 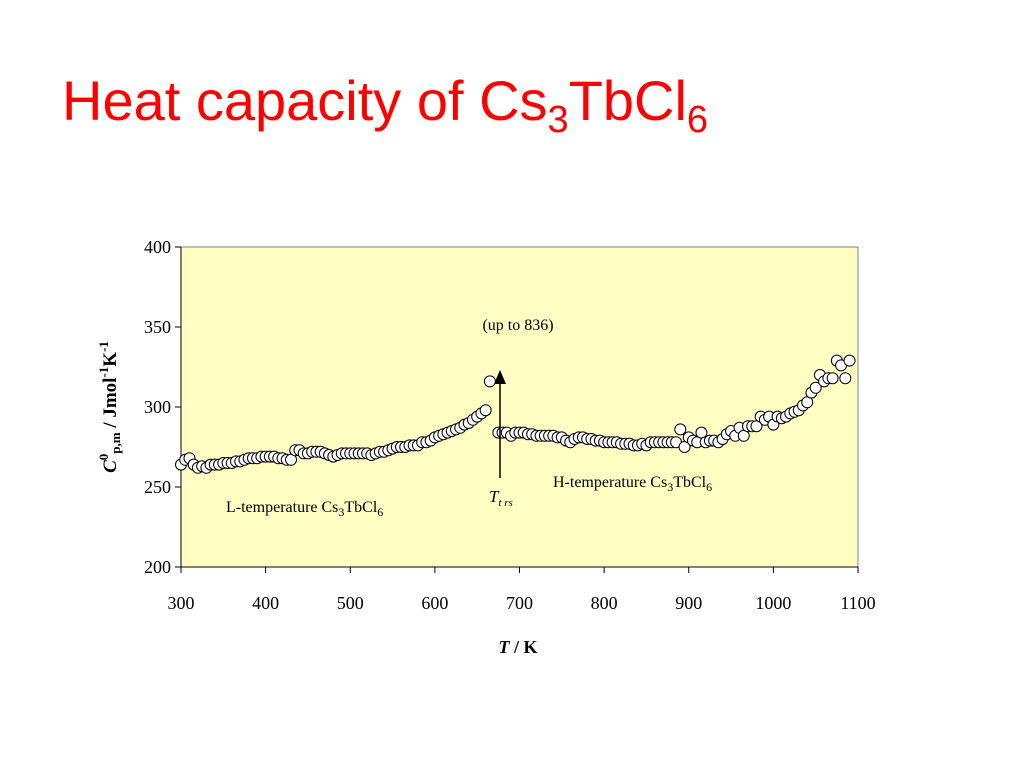 I want to click on transition-label: Tt rs, so click(x=501, y=498).